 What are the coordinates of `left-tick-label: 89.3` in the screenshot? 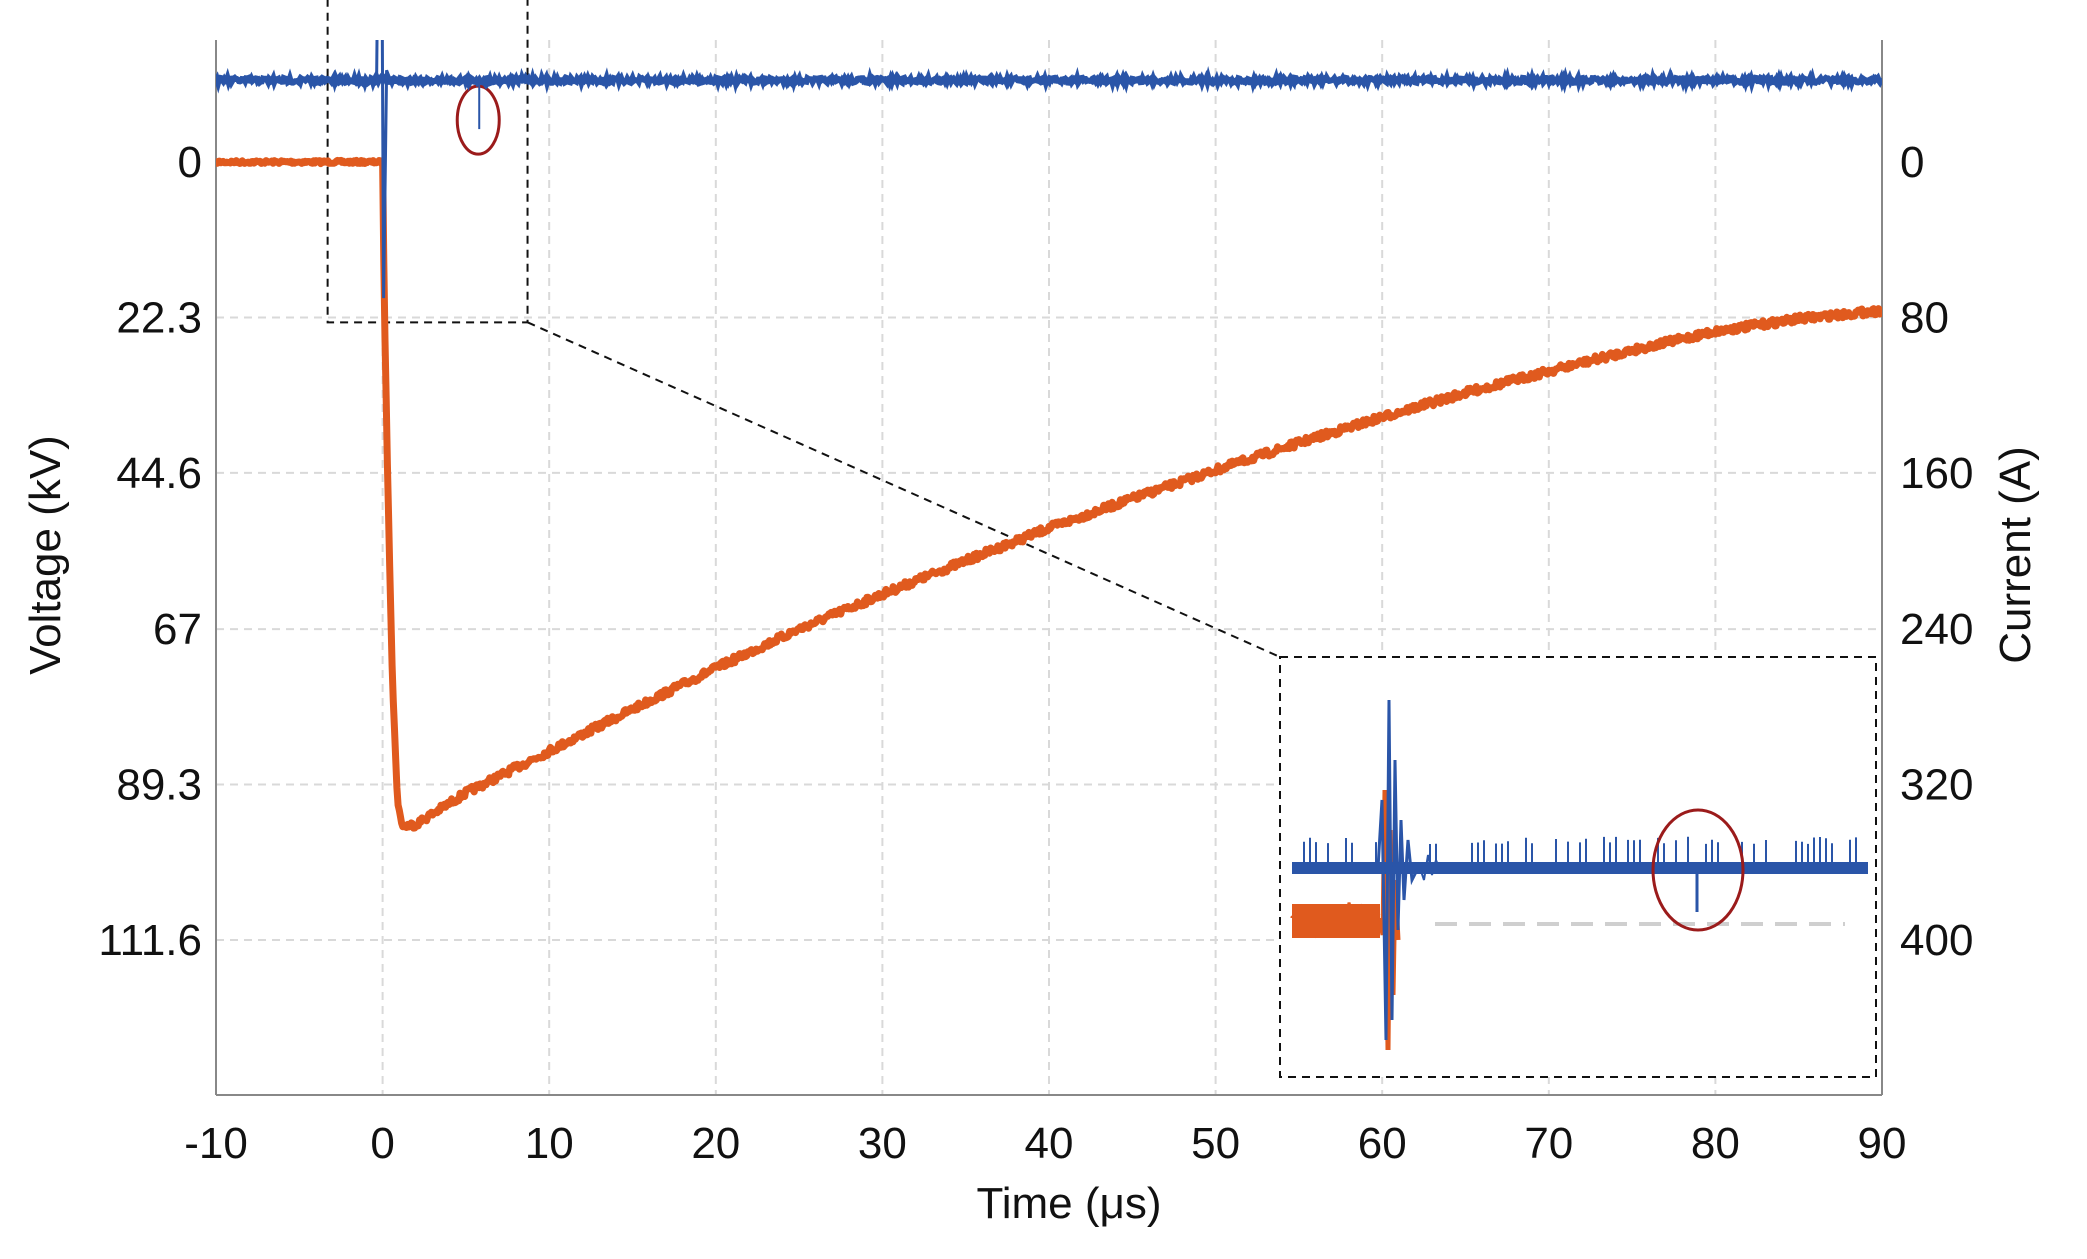 It's located at (159, 785).